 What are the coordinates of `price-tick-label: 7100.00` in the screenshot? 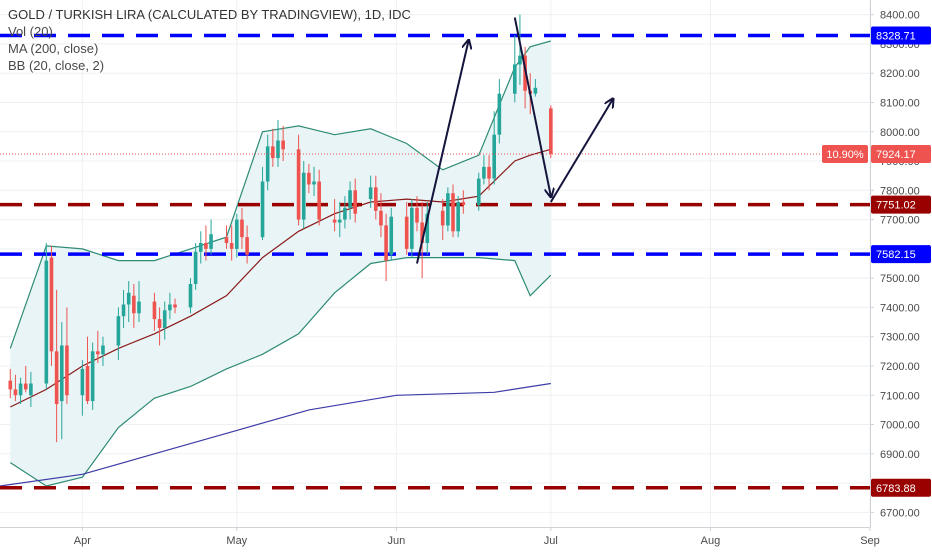 It's located at (900, 396).